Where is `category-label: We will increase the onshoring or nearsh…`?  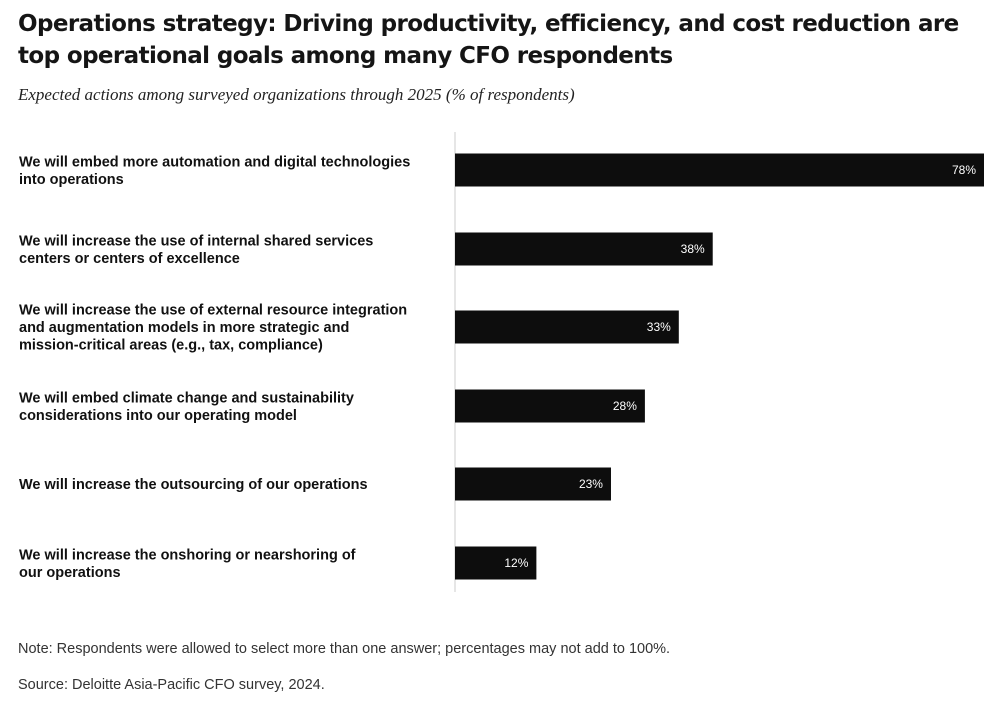 category-label: We will increase the onshoring or nearsh… is located at coordinates (187, 564).